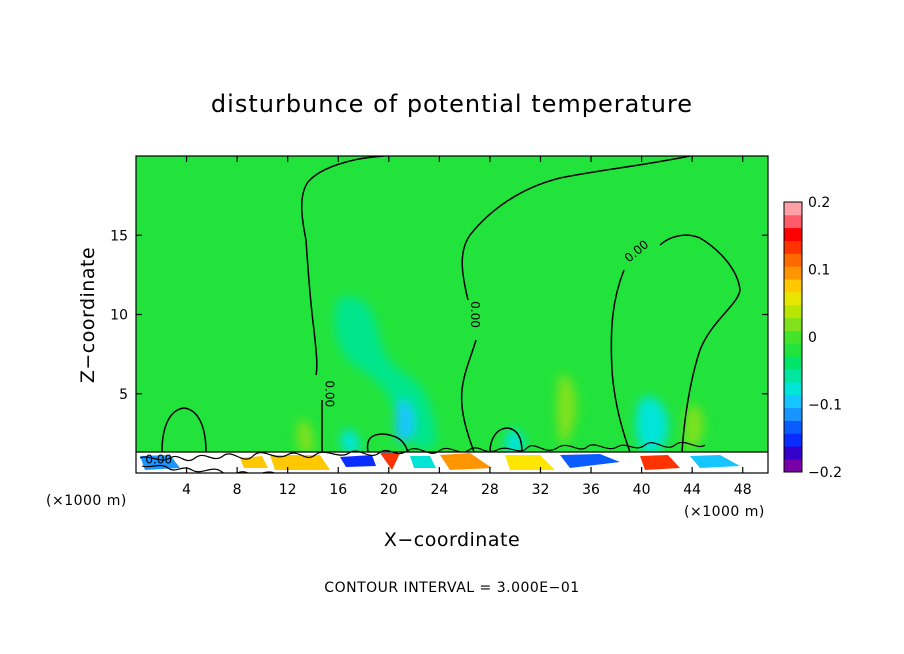 This screenshot has height=654, width=904. I want to click on y-tick-label: 15, so click(119, 236).